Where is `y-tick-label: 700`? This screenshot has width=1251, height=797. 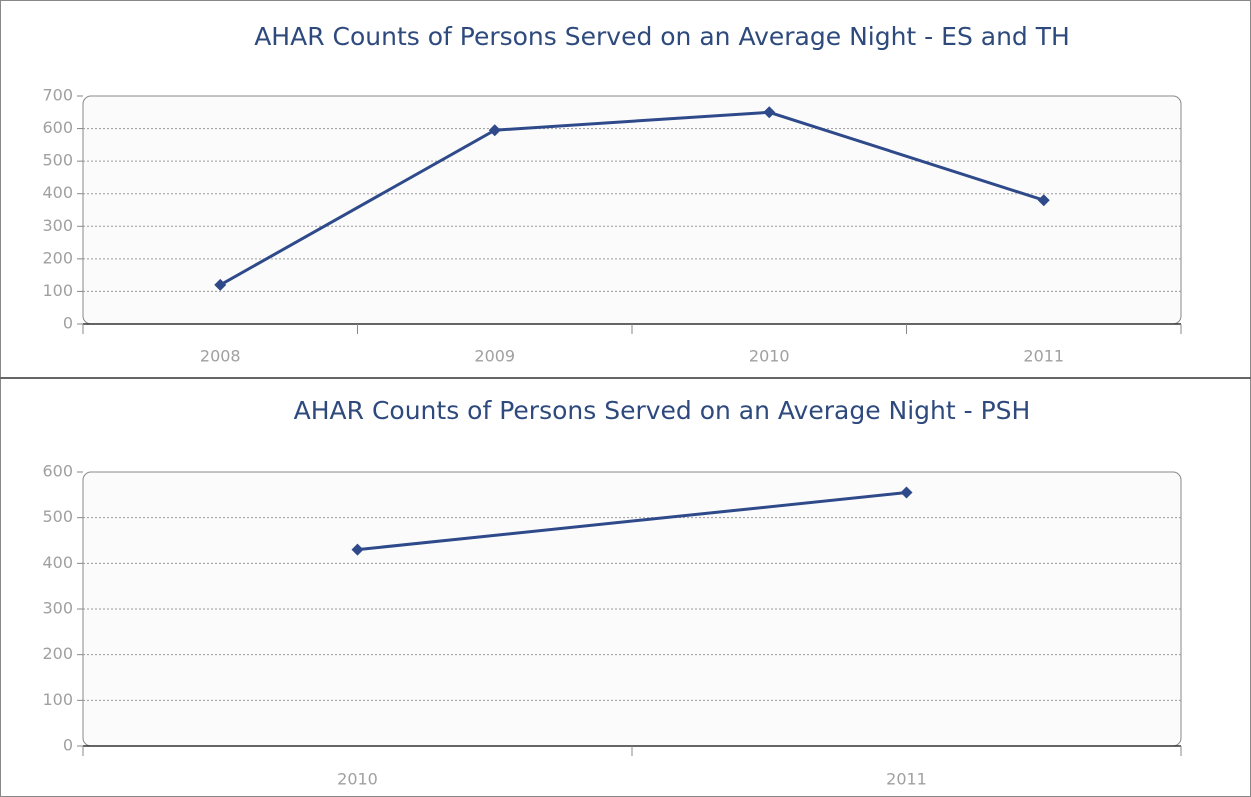
y-tick-label: 700 is located at coordinates (57, 95).